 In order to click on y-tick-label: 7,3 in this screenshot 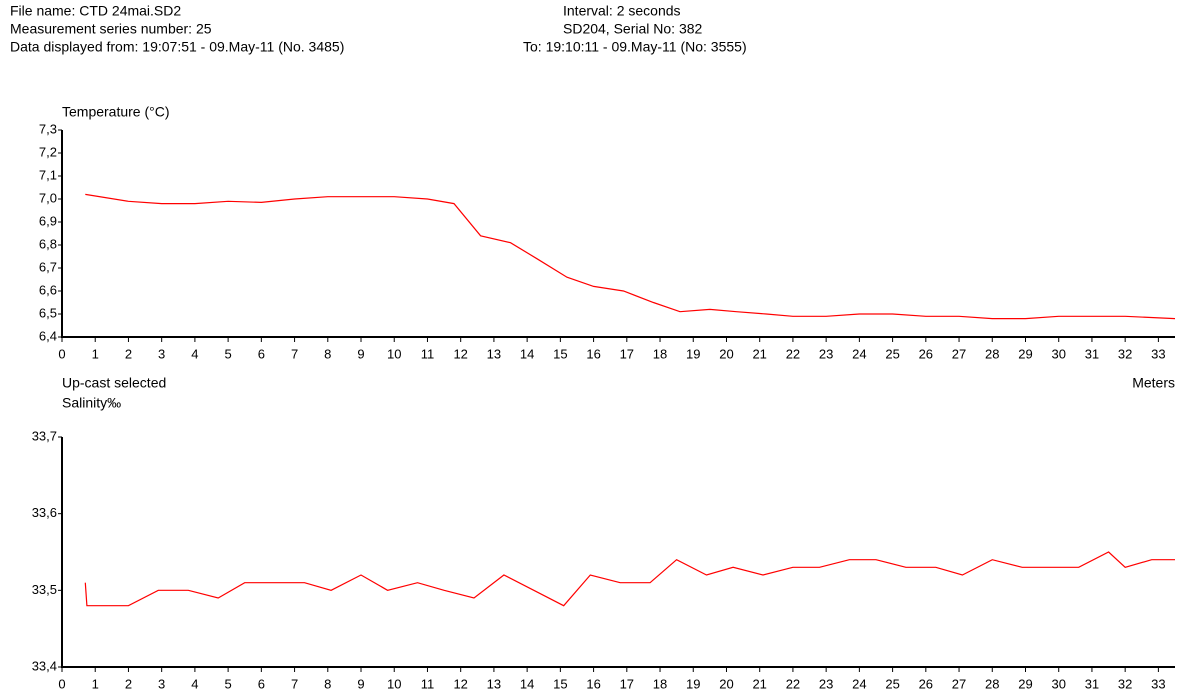, I will do `click(48, 128)`.